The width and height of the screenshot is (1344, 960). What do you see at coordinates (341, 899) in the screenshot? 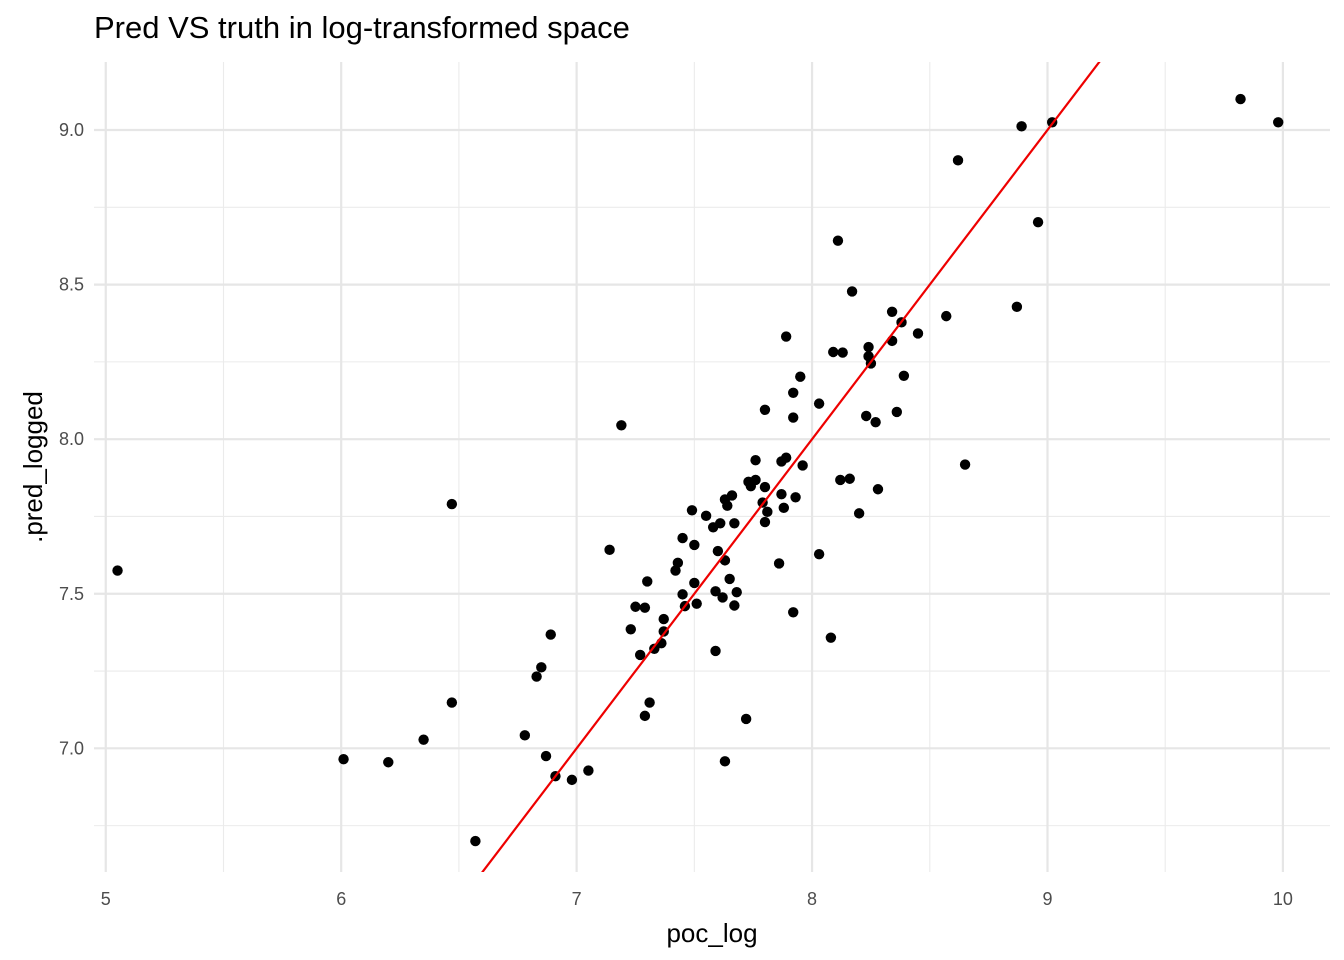
I see `x-tick-label: 6` at bounding box center [341, 899].